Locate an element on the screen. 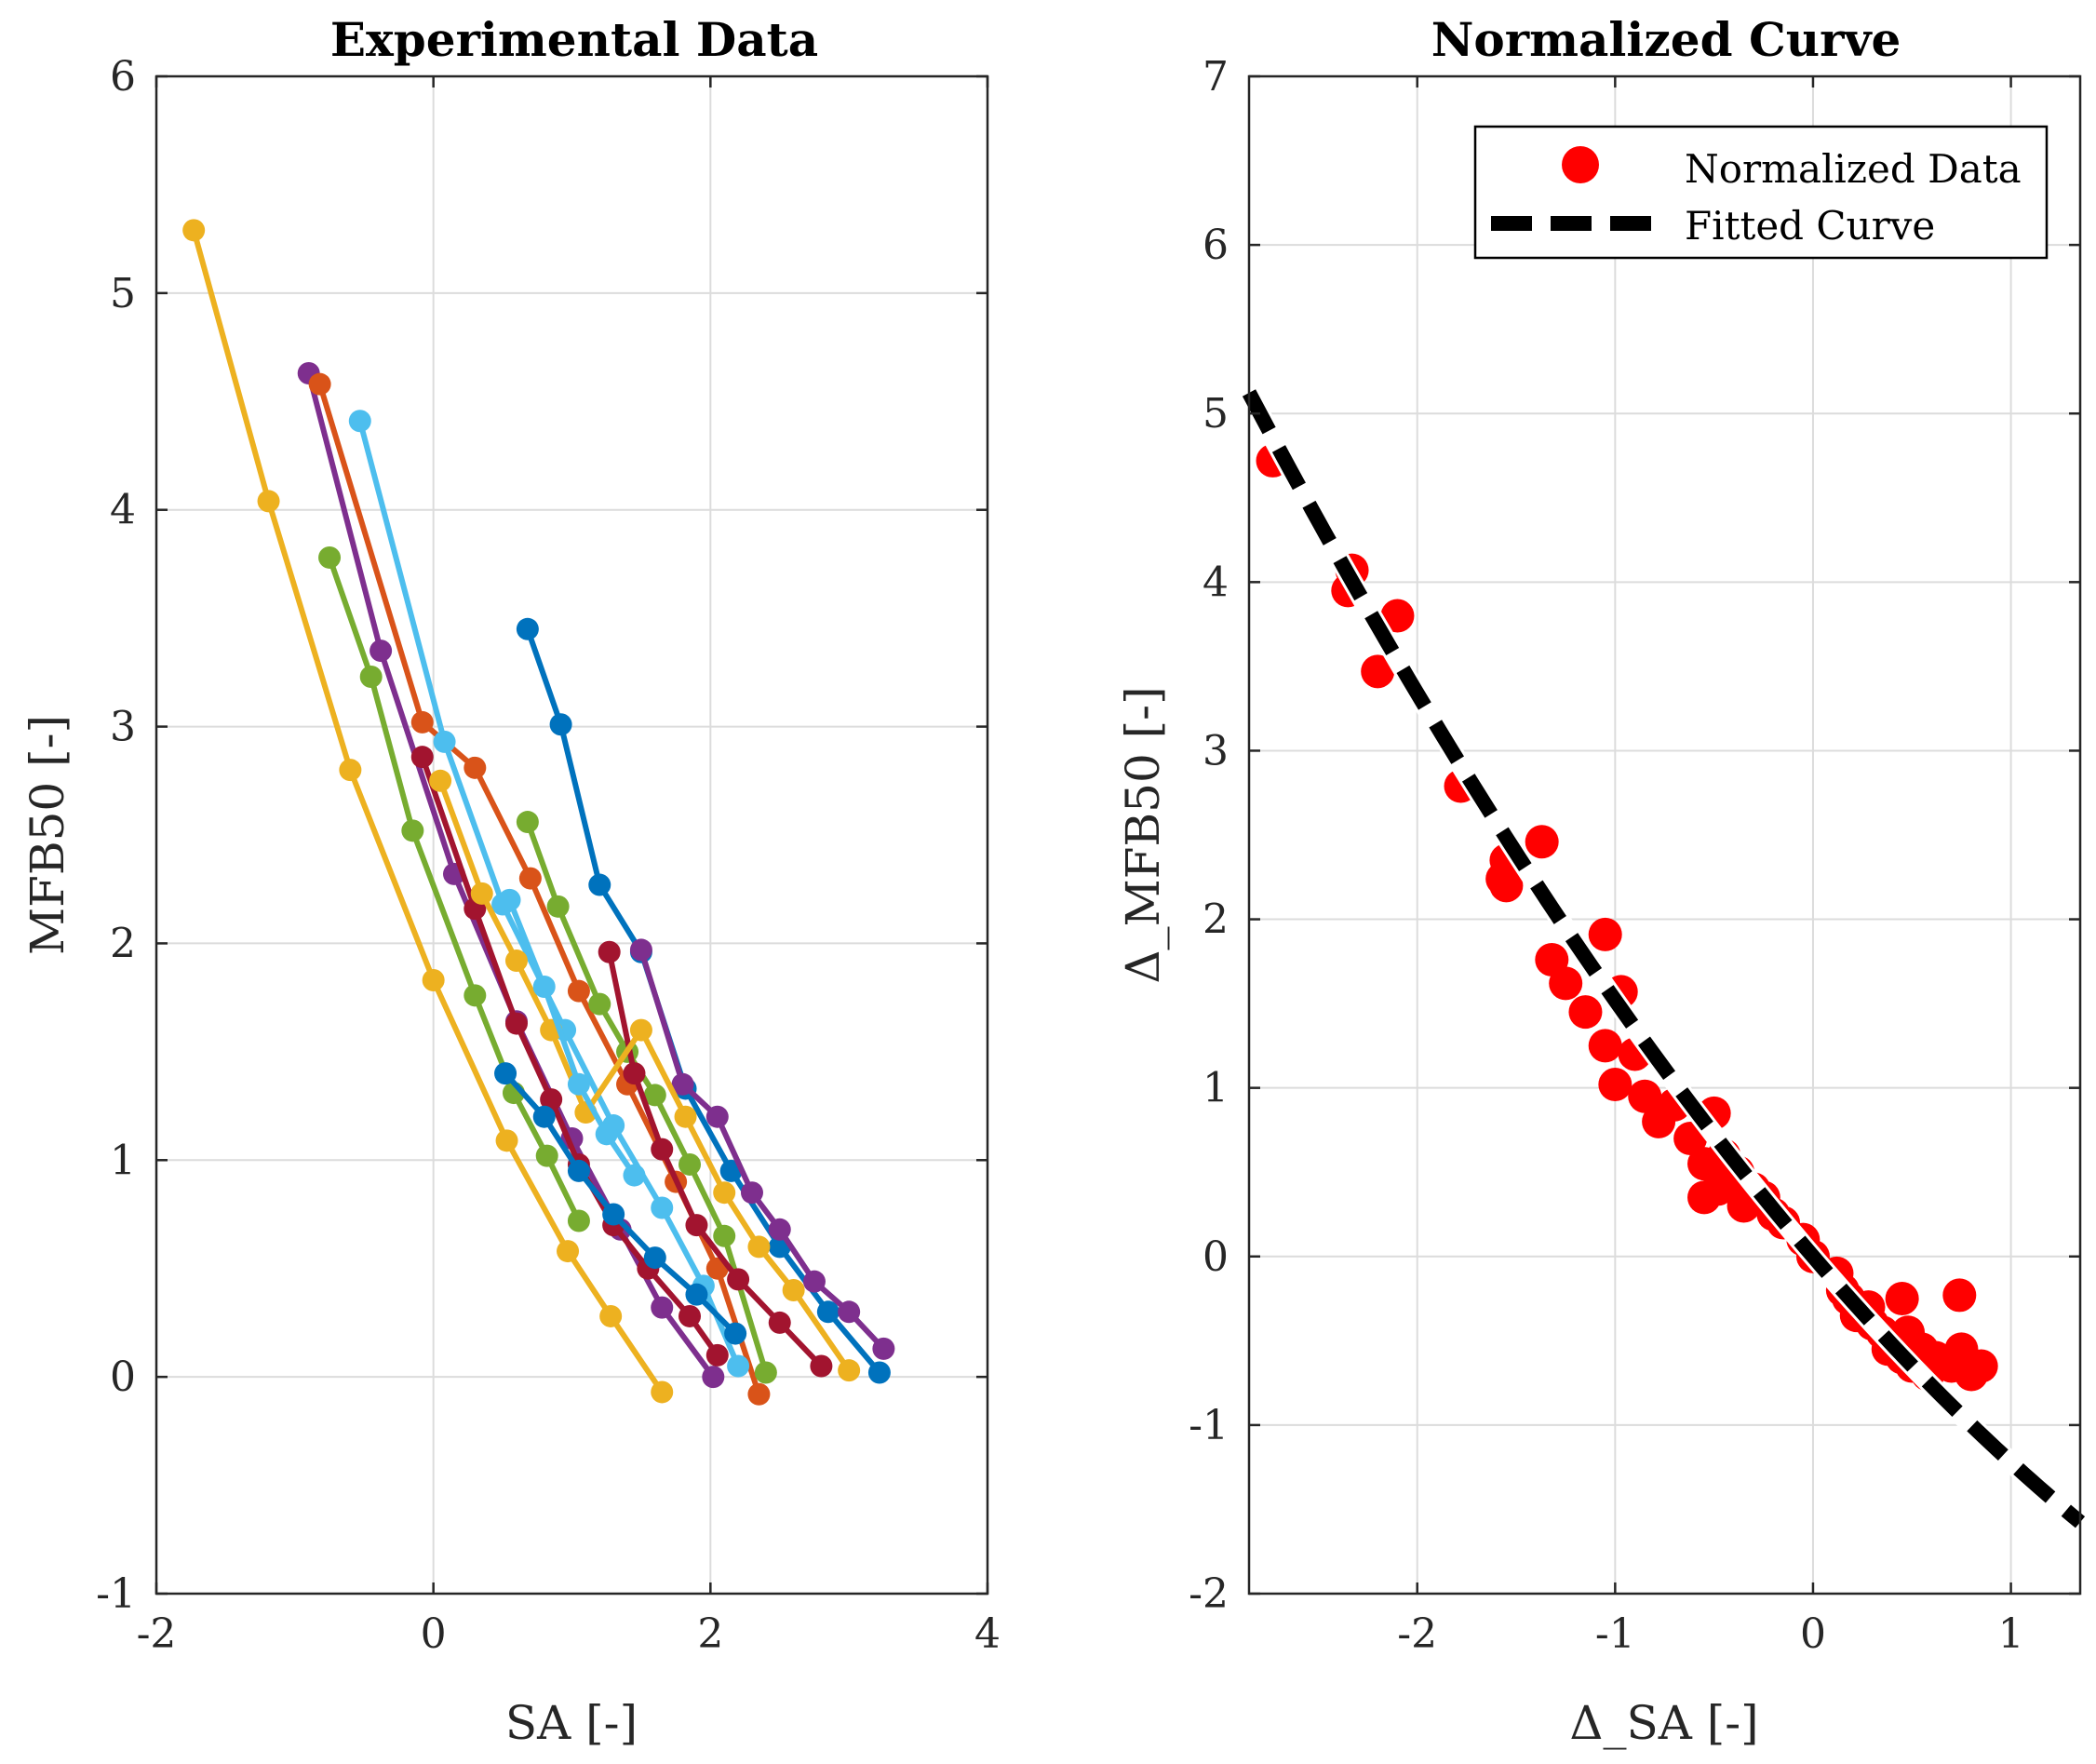 Image resolution: width=2096 pixels, height=1764 pixels. p1-x-tick-label: 4 is located at coordinates (987, 1634).